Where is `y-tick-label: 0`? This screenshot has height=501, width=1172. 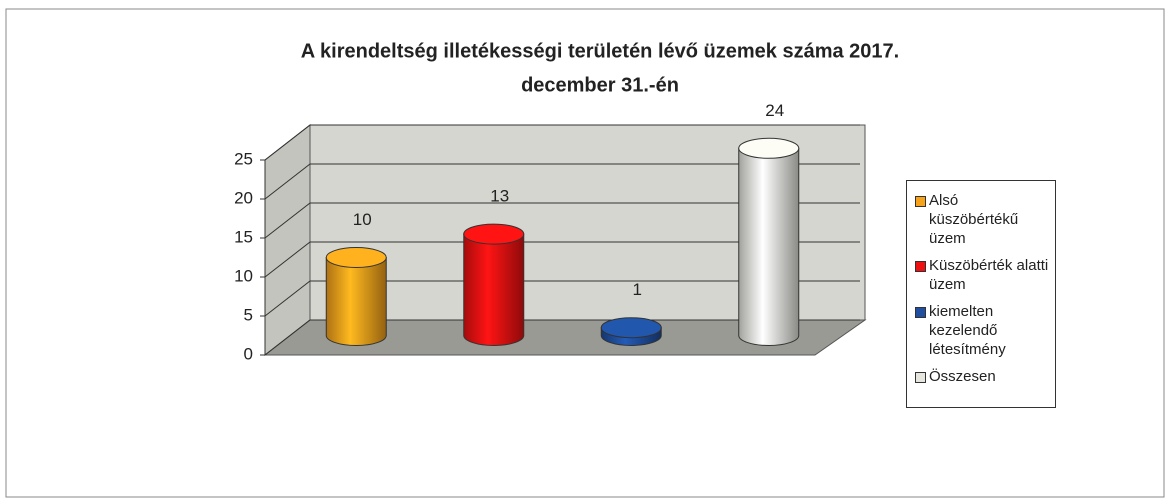 y-tick-label: 0 is located at coordinates (248, 353).